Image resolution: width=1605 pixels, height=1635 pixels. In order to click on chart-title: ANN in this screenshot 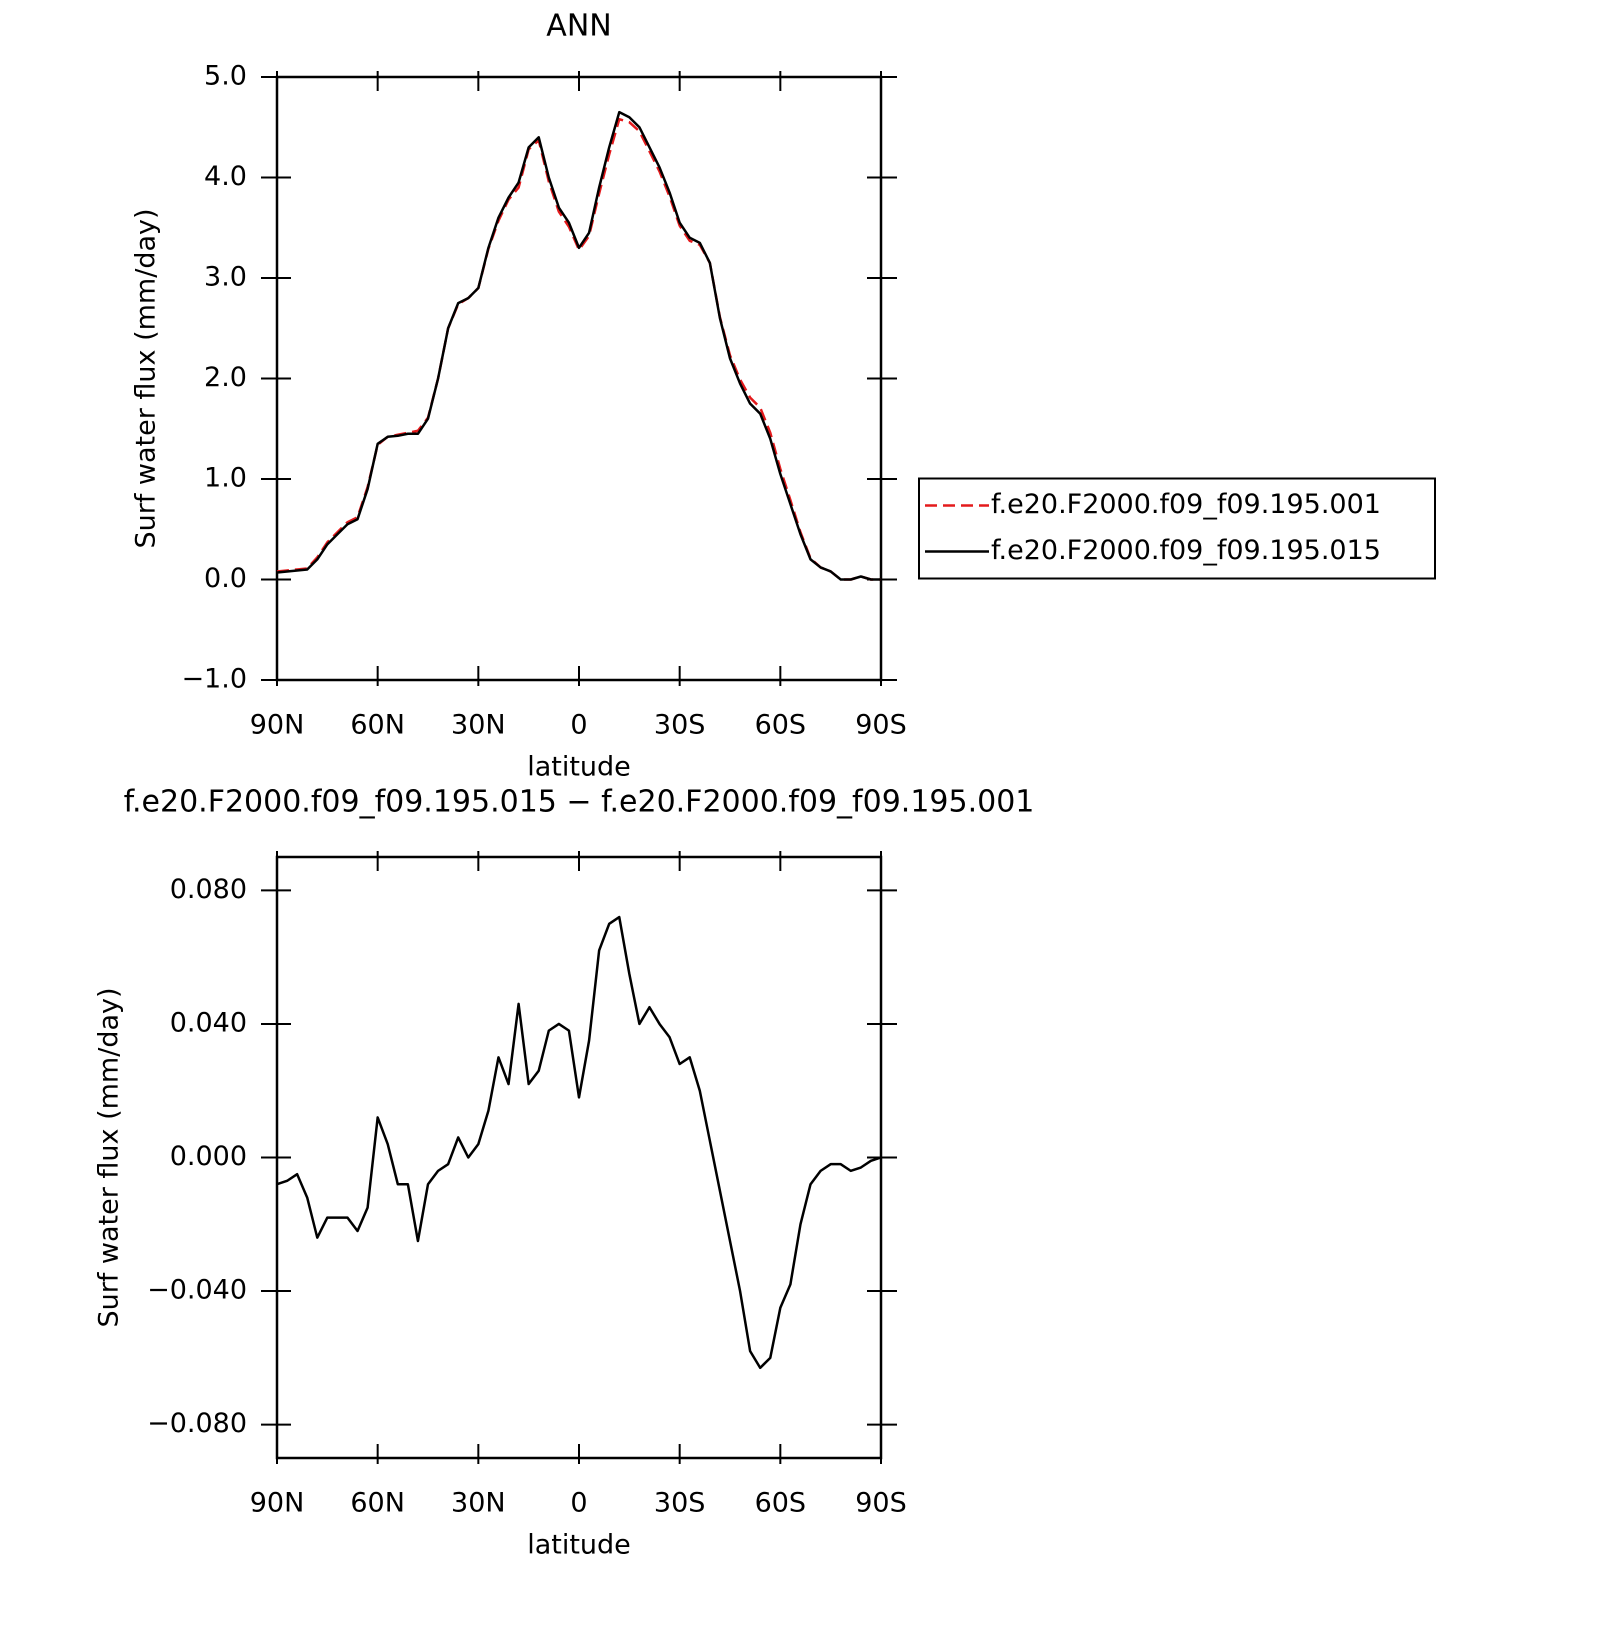, I will do `click(578, 26)`.